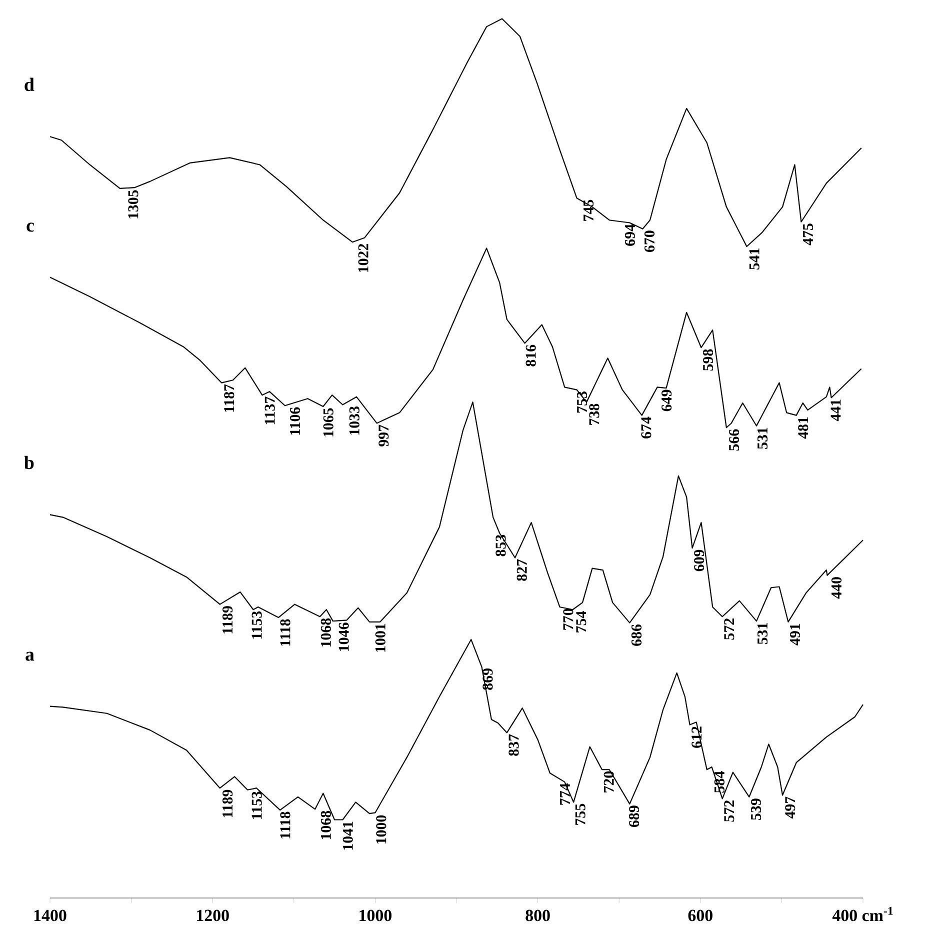 Image resolution: width=937 pixels, height=943 pixels. I want to click on annotation: 584, so click(719, 782).